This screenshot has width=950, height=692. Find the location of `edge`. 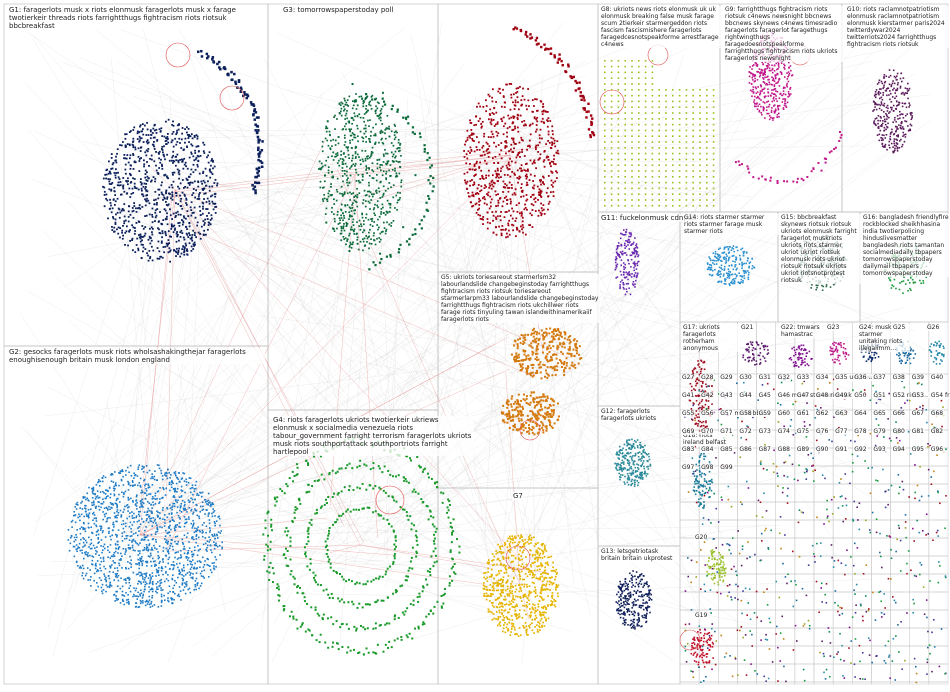

edge is located at coordinates (388, 558).